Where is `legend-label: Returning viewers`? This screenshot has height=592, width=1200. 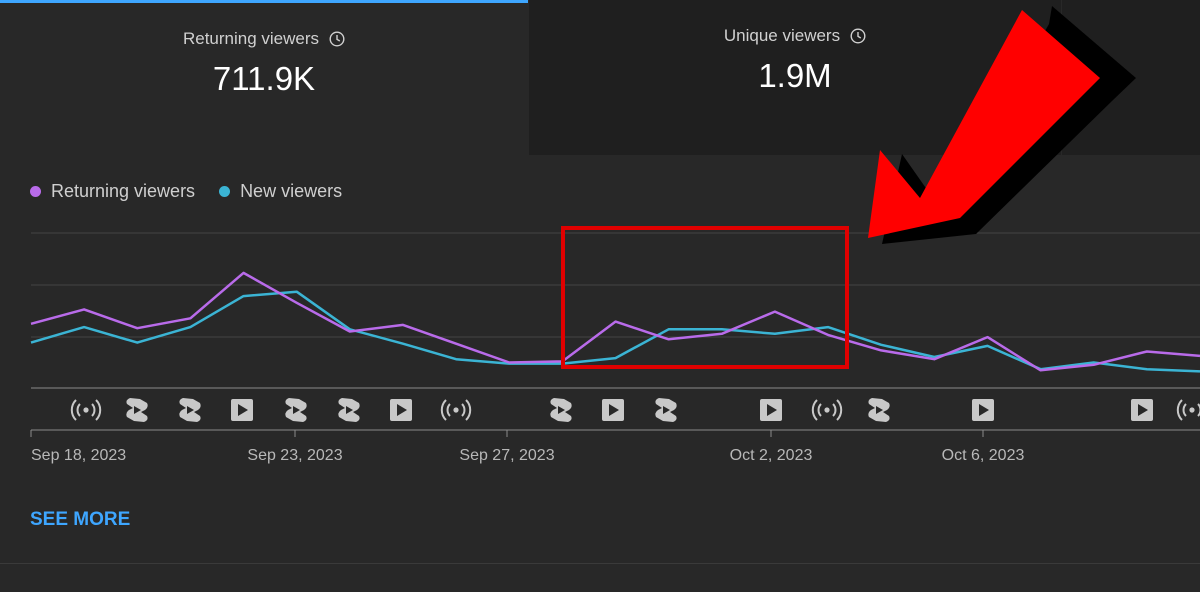 legend-label: Returning viewers is located at coordinates (123, 191).